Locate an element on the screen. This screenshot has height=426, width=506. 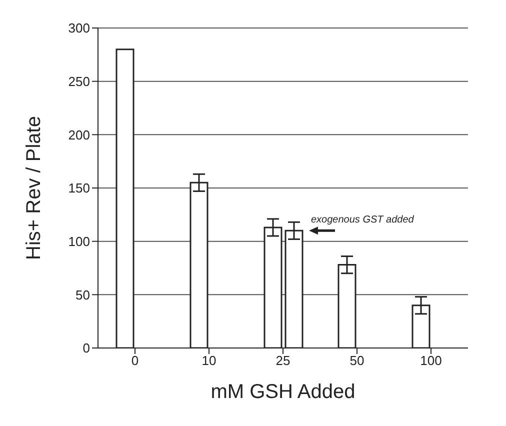
annotation: exogenous GST added is located at coordinates (362, 220).